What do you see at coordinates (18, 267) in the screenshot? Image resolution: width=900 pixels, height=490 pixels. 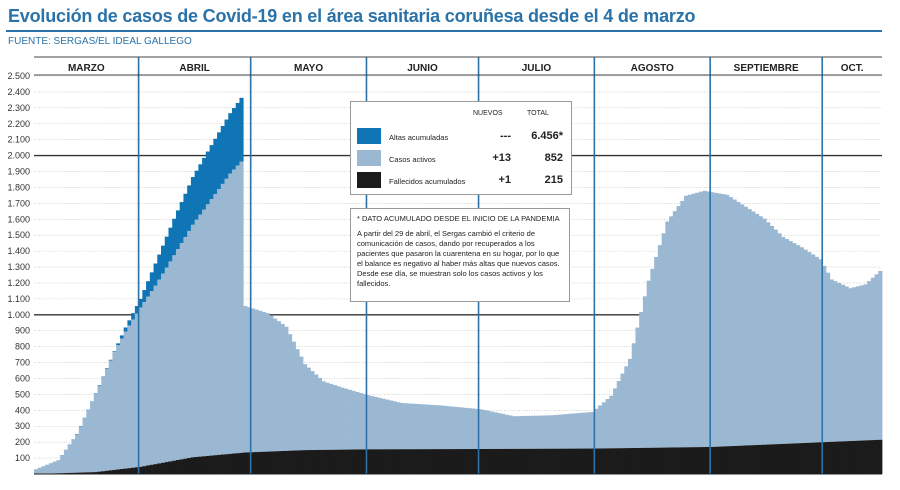 I see `y-tick-label: 1.300` at bounding box center [18, 267].